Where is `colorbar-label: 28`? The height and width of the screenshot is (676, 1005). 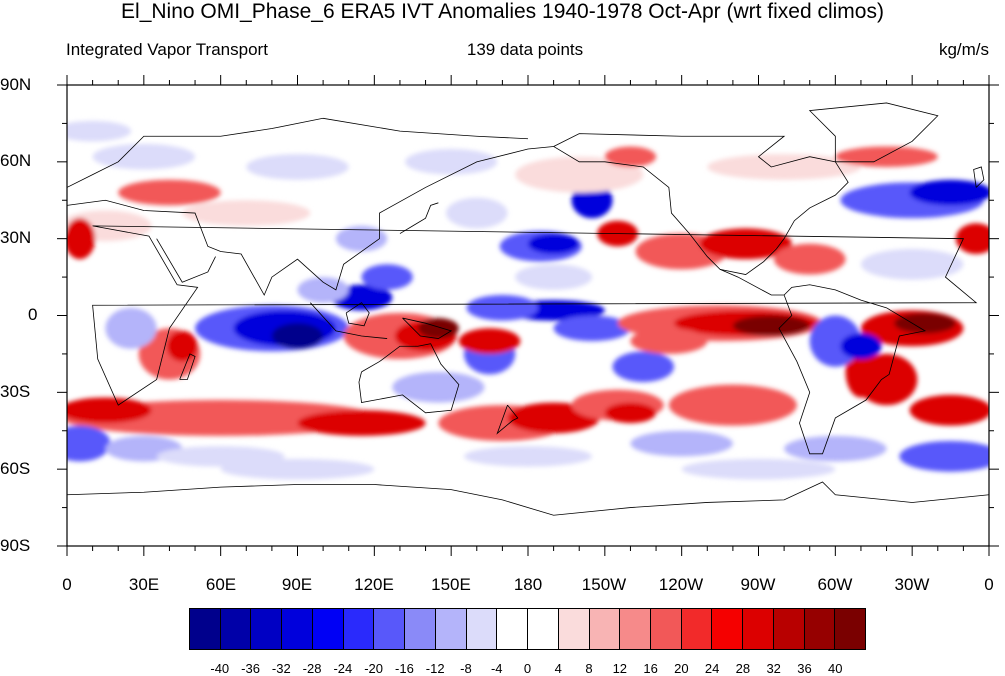
colorbar-label: 28 is located at coordinates (743, 668).